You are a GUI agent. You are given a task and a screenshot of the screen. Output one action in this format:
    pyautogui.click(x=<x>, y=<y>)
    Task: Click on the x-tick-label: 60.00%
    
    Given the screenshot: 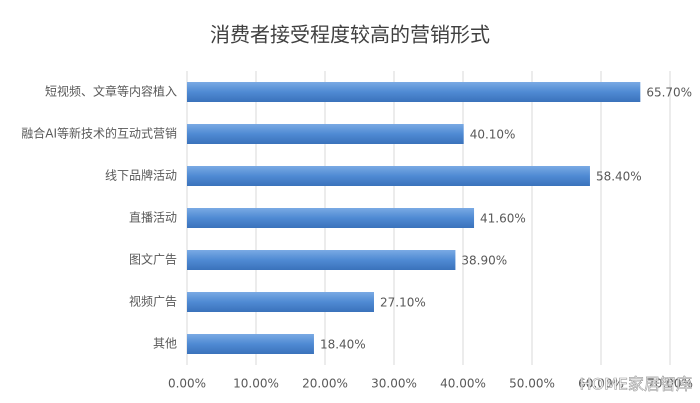 What is the action you would take?
    pyautogui.click(x=601, y=384)
    